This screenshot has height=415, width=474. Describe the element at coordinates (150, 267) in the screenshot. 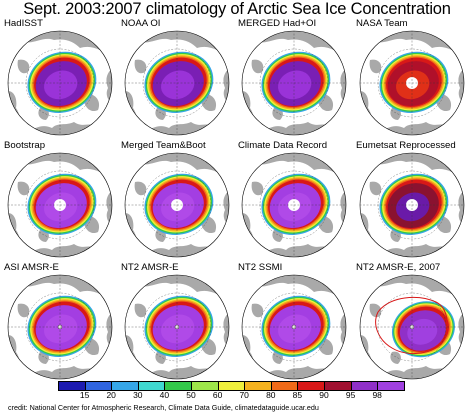

I see `panel-title: NT2 AMSR-E` at that location.